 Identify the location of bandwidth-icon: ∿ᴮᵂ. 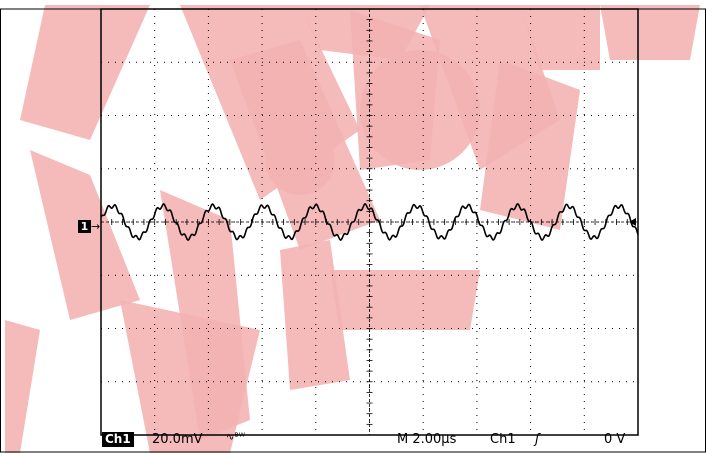
(235, 437).